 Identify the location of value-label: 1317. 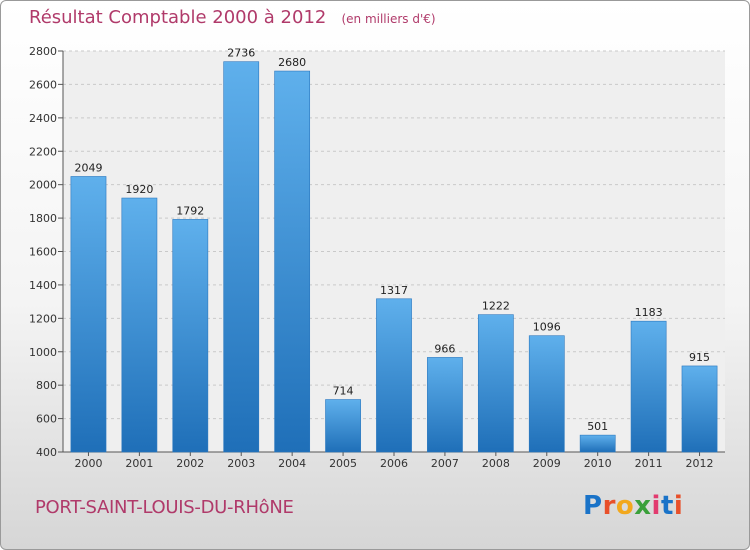
(394, 290).